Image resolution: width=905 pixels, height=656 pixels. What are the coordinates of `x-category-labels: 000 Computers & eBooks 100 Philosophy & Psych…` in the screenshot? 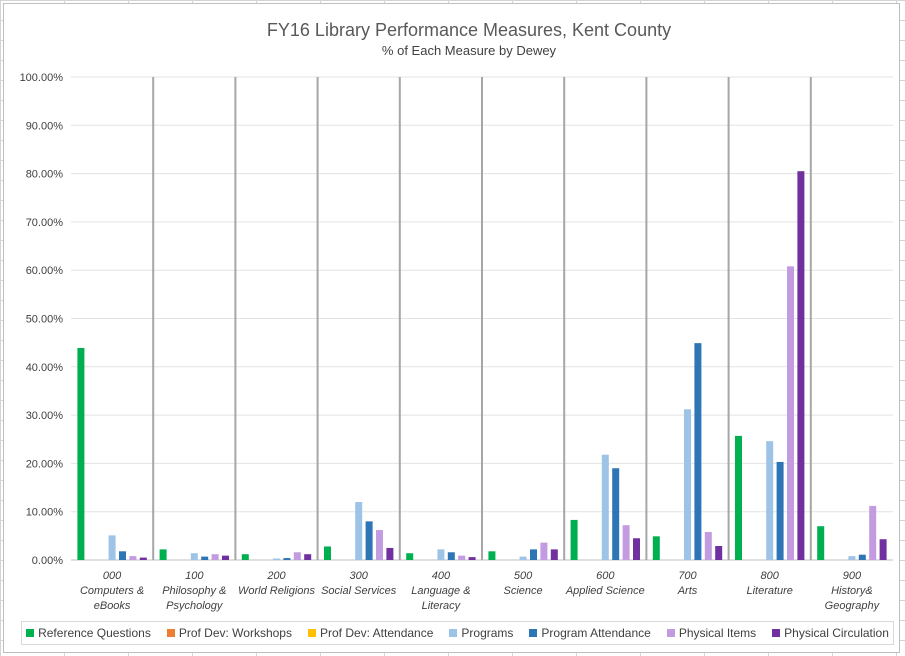 It's located at (480, 591).